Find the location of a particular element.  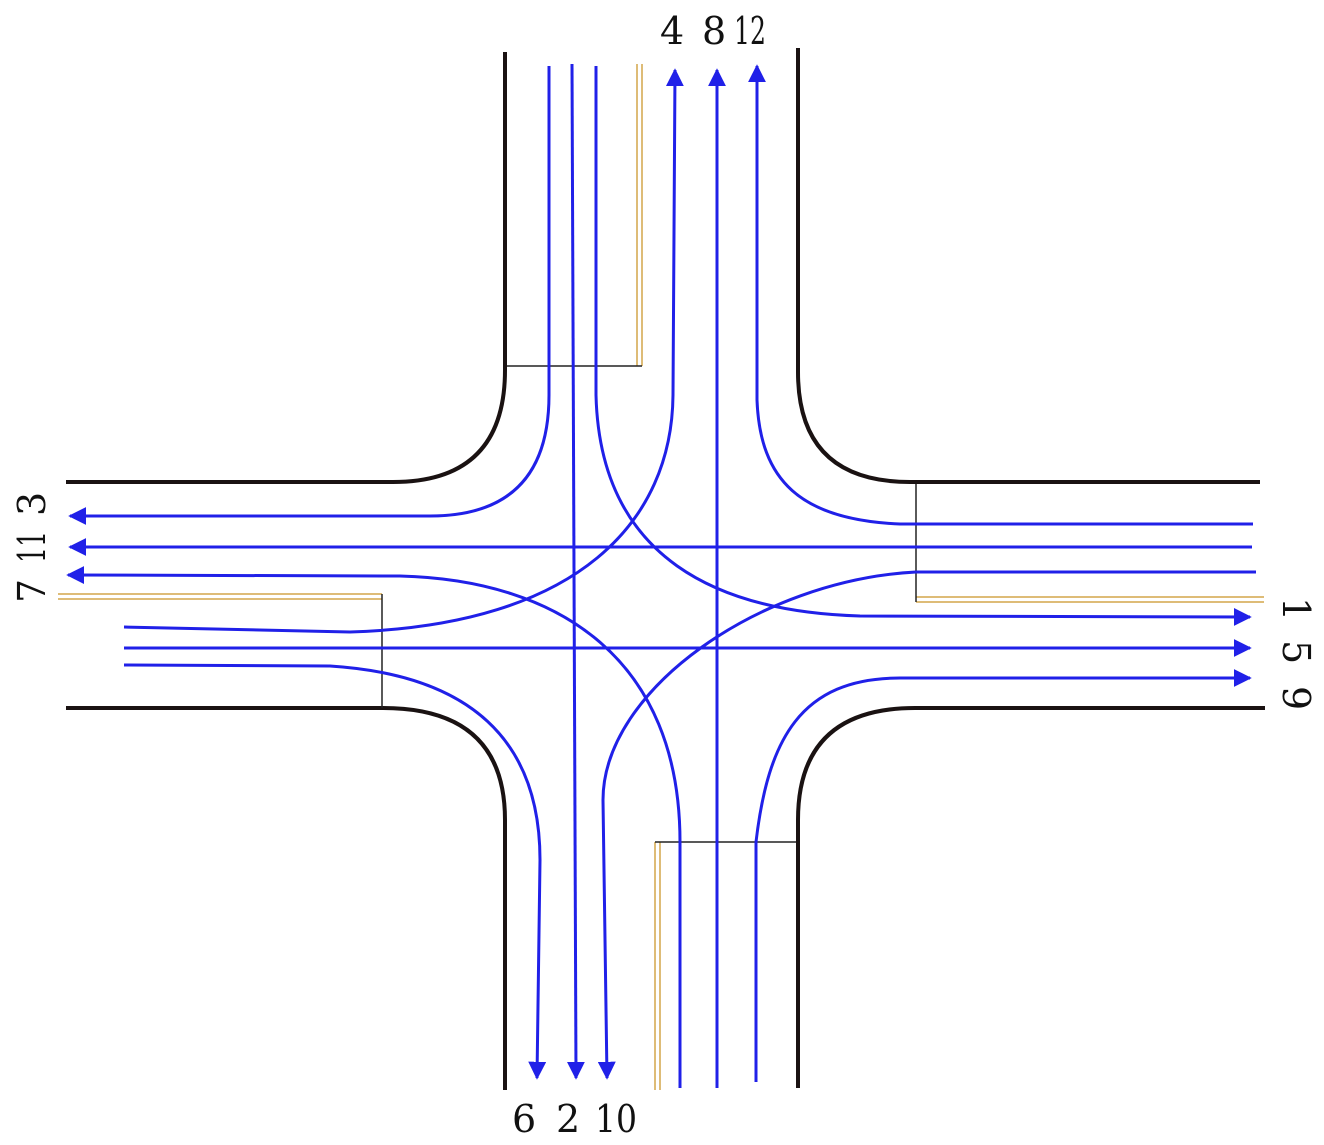

label-north-4: 4 is located at coordinates (672, 31).